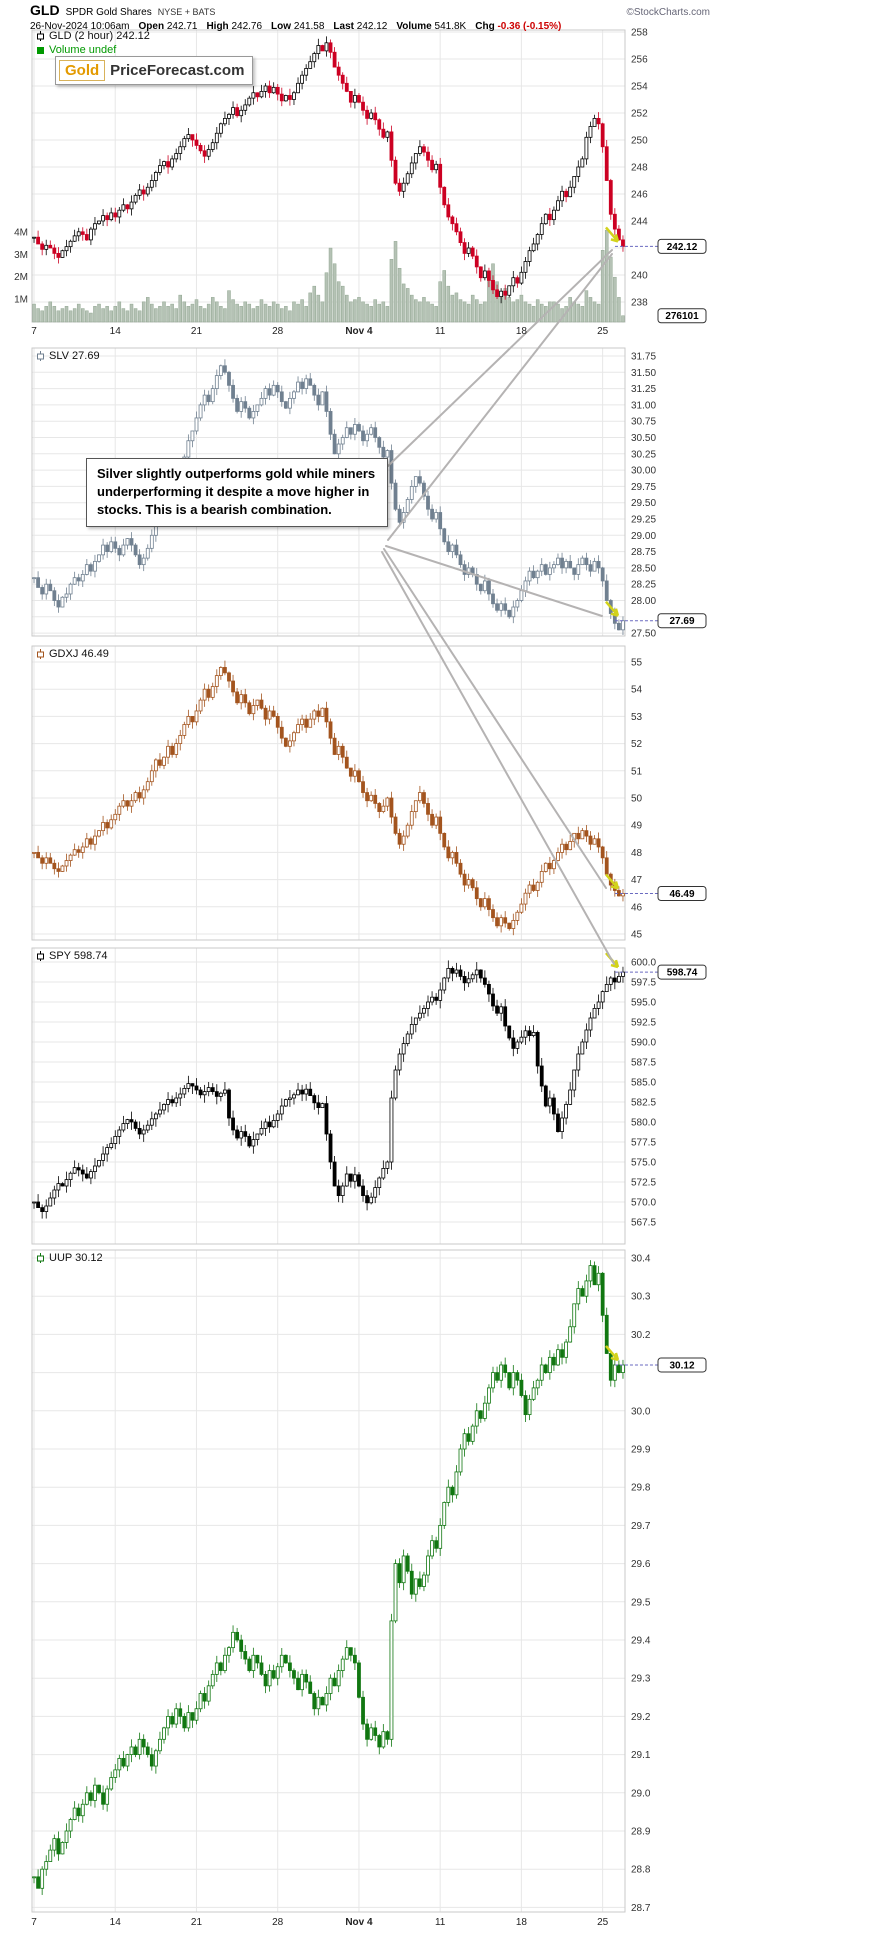 The width and height of the screenshot is (875, 1950). I want to click on gld-candles, so click(328, 170).